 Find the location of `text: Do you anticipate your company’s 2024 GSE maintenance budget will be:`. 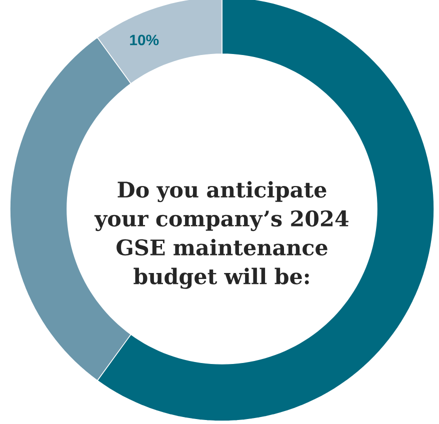

text: Do you anticipate your company’s 2024 GSE maintenance budget will be: is located at coordinates (221, 235).